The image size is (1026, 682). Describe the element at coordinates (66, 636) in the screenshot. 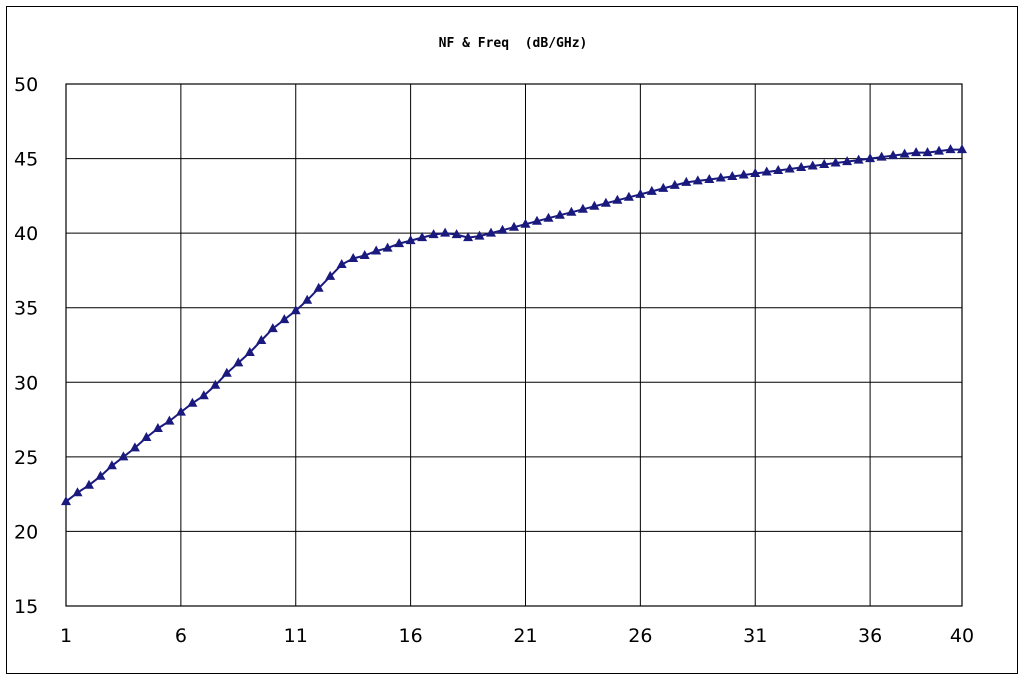

I see `x-tick-label: 1` at that location.